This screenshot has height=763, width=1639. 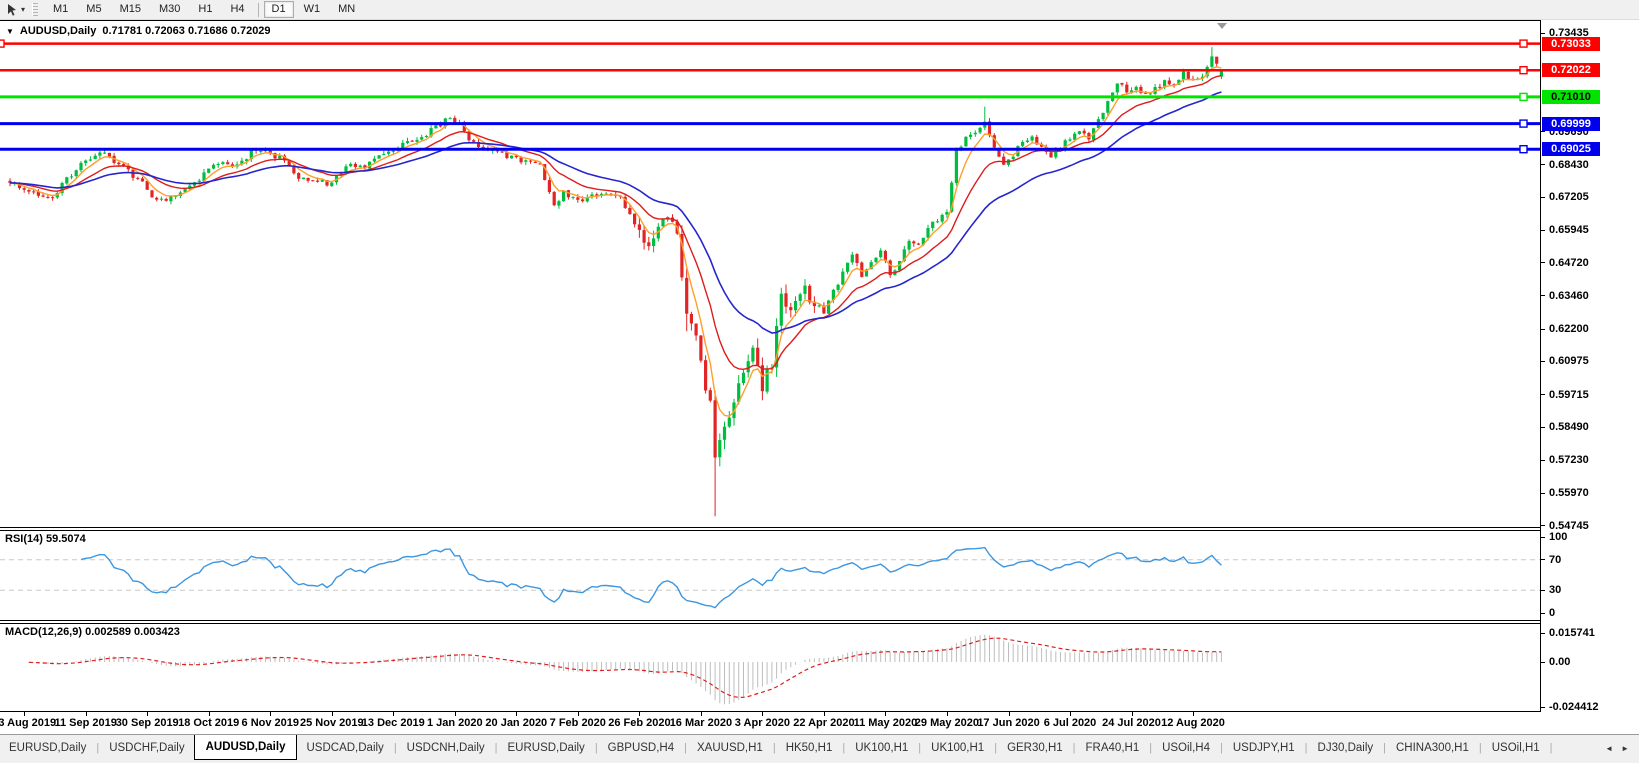 I want to click on rsi-tick-label: 30, so click(x=1555, y=590).